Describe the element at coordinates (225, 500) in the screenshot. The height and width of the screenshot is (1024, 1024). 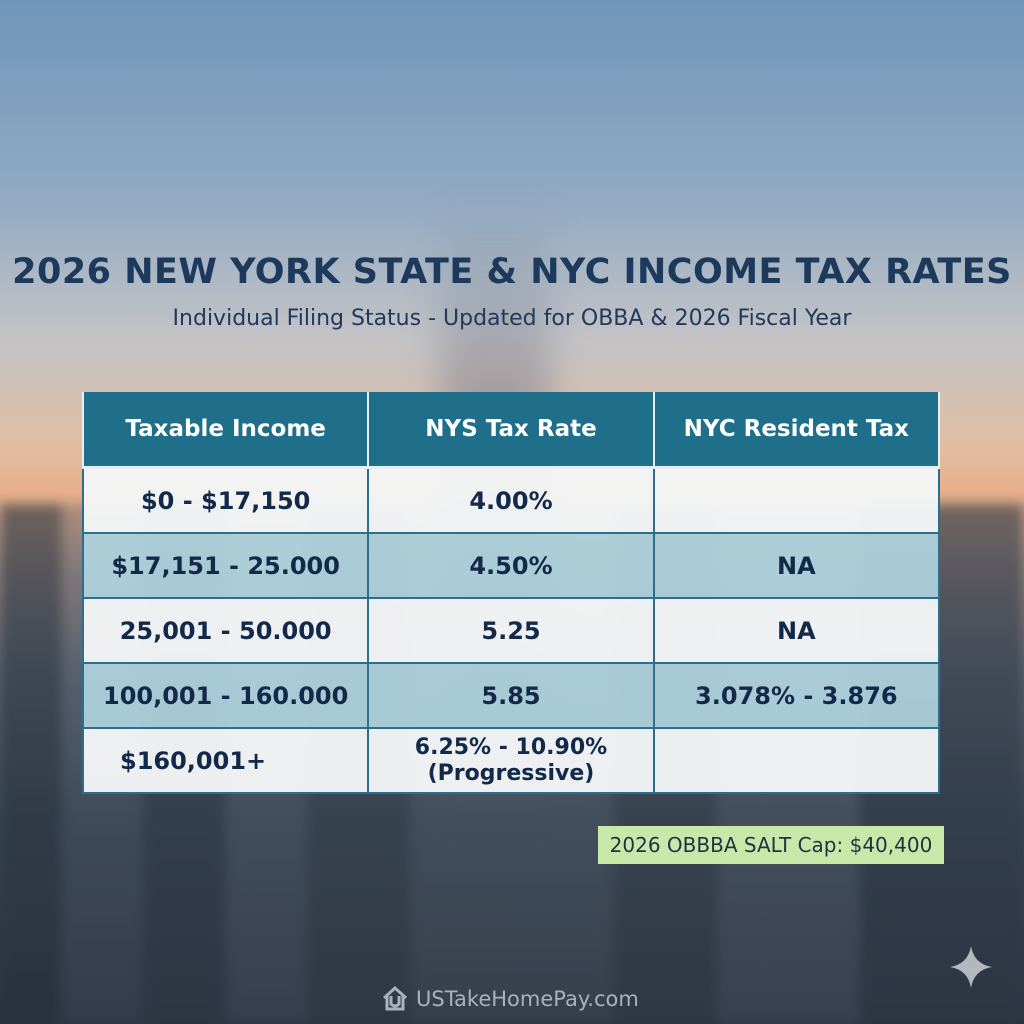
I see `cell-income: $0 - $17,150` at that location.